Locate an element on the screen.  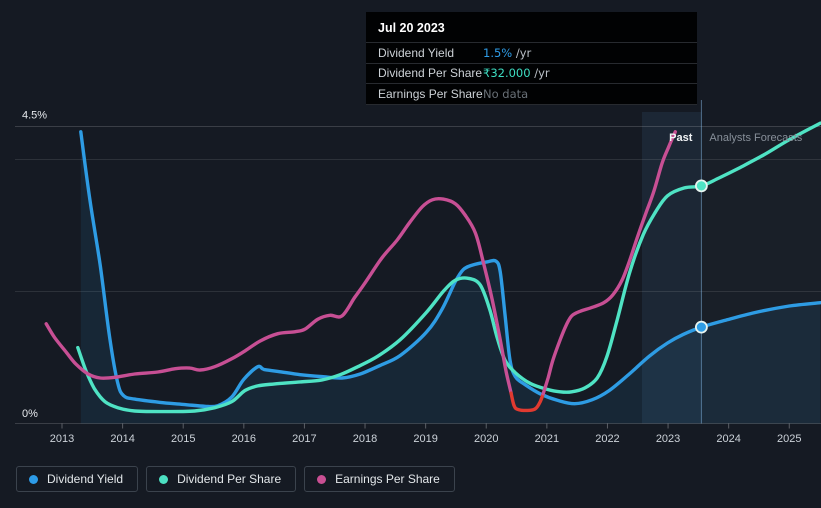
tooltip-value: 1.5% /yr is located at coordinates (507, 52).